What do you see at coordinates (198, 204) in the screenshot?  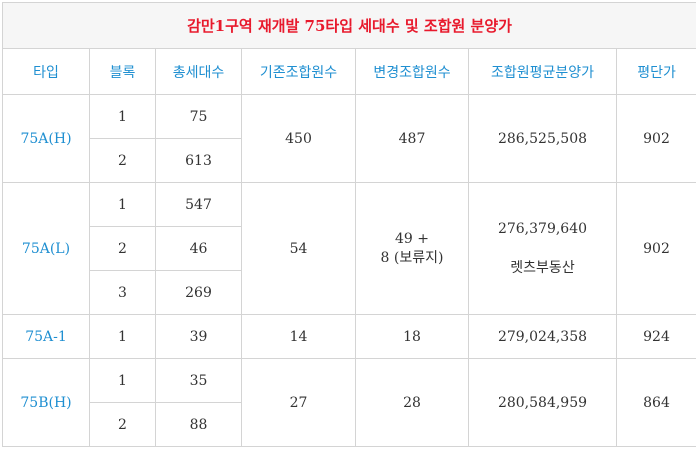 I see `units-cell: 547` at bounding box center [198, 204].